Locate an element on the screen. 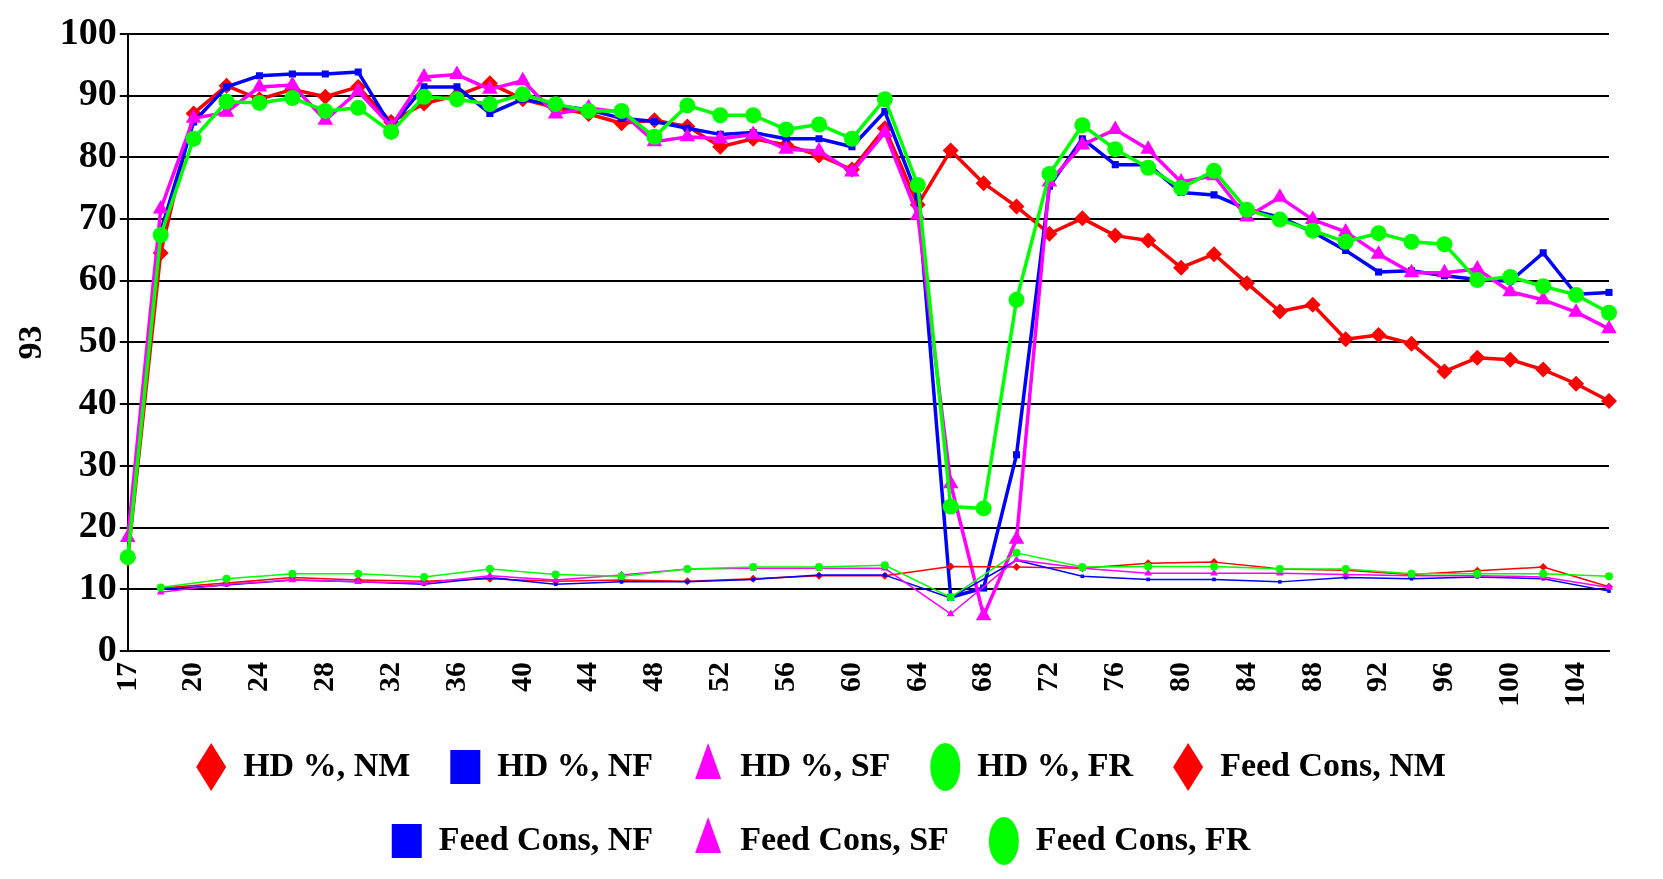 This screenshot has width=1663, height=879. y-tick-label: 70 is located at coordinates (97, 215).